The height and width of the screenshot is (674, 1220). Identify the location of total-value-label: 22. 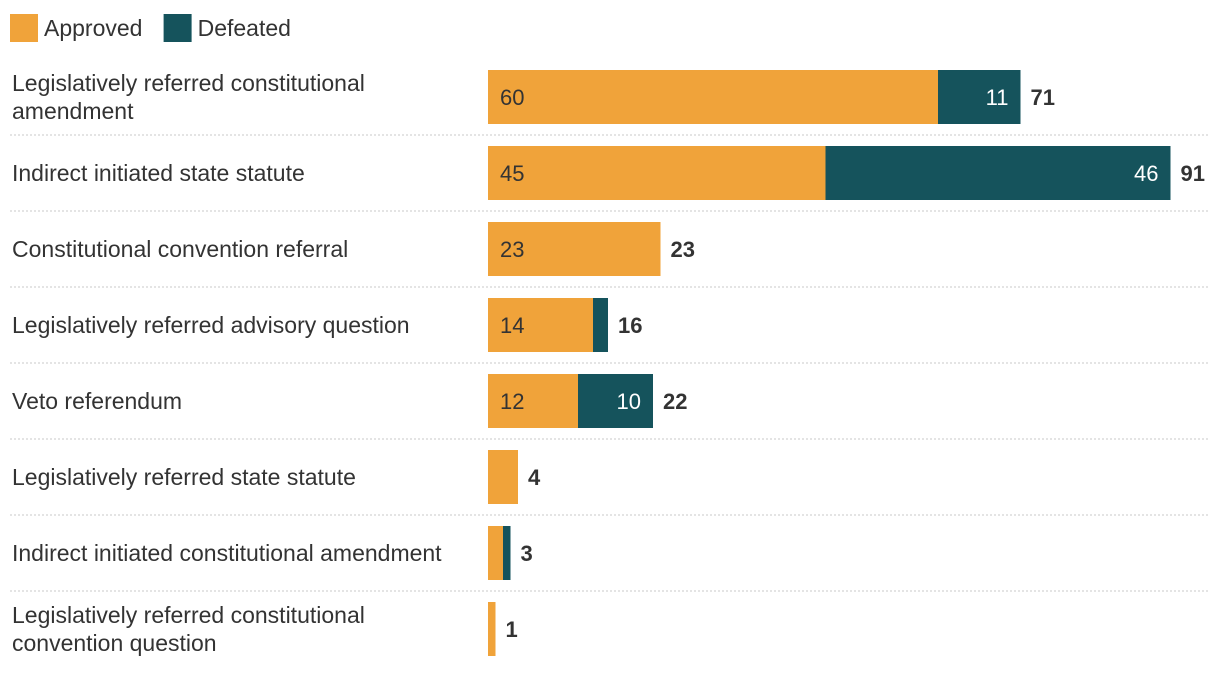
(675, 401).